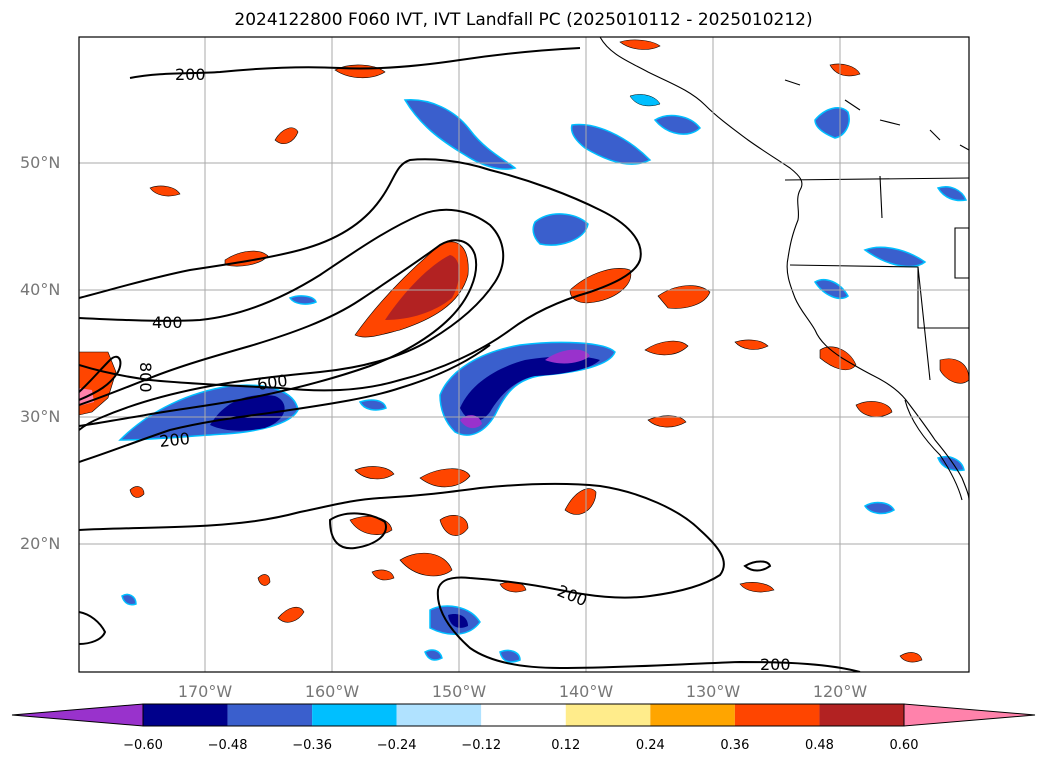 Image resolution: width=1047 pixels, height=765 pixels. What do you see at coordinates (396, 745) in the screenshot?
I see `colorbar-tick-label: −0.24` at bounding box center [396, 745].